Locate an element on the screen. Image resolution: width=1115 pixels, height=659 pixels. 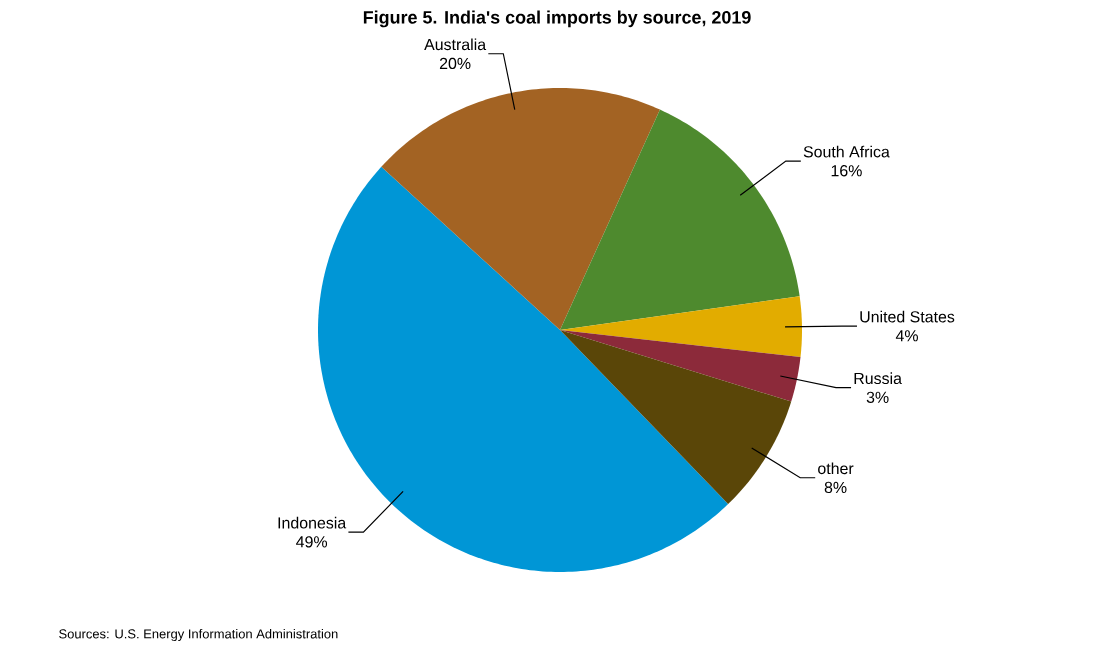
slice-label: South Africa is located at coordinates (846, 151).